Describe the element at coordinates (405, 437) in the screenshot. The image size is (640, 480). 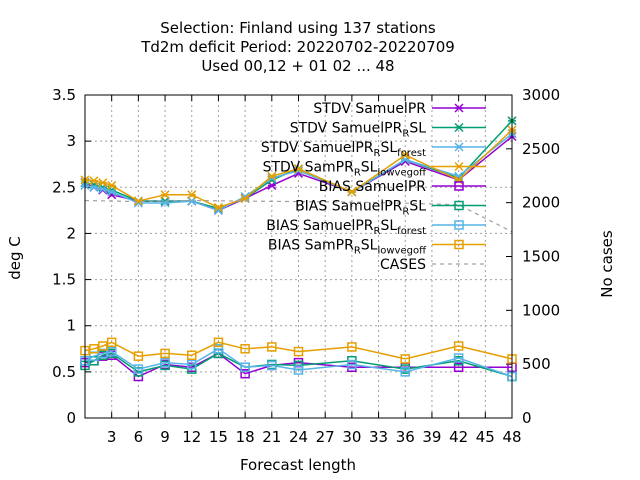
I see `x-tick-label: 36` at that location.